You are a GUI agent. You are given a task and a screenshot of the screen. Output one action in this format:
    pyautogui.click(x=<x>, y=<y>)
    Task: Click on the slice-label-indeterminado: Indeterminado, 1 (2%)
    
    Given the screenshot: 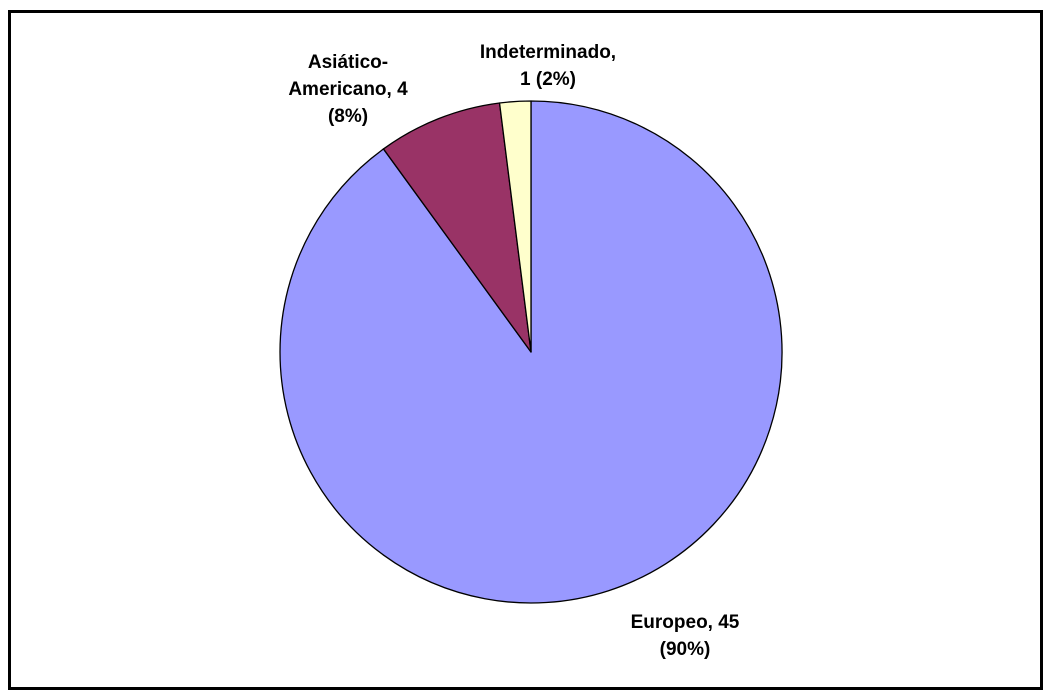 What is the action you would take?
    pyautogui.click(x=548, y=66)
    